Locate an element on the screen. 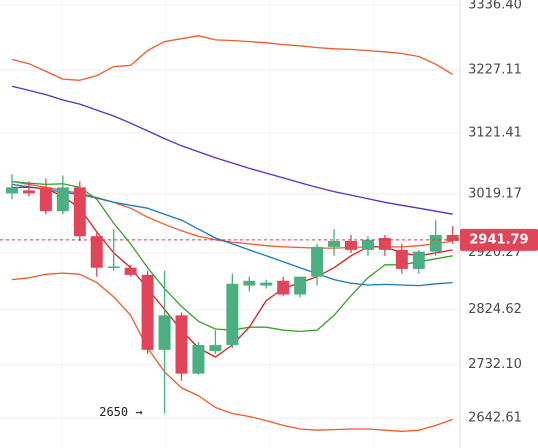 The width and height of the screenshot is (538, 448). y-tick-label: 2732.10 is located at coordinates (495, 364).